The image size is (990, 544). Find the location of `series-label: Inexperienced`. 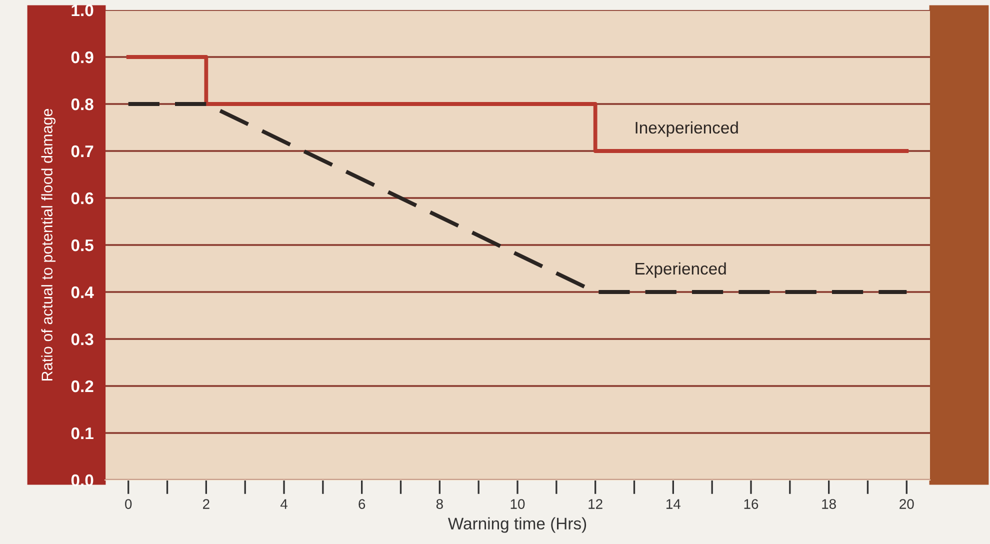

series-label: Inexperienced is located at coordinates (687, 129).